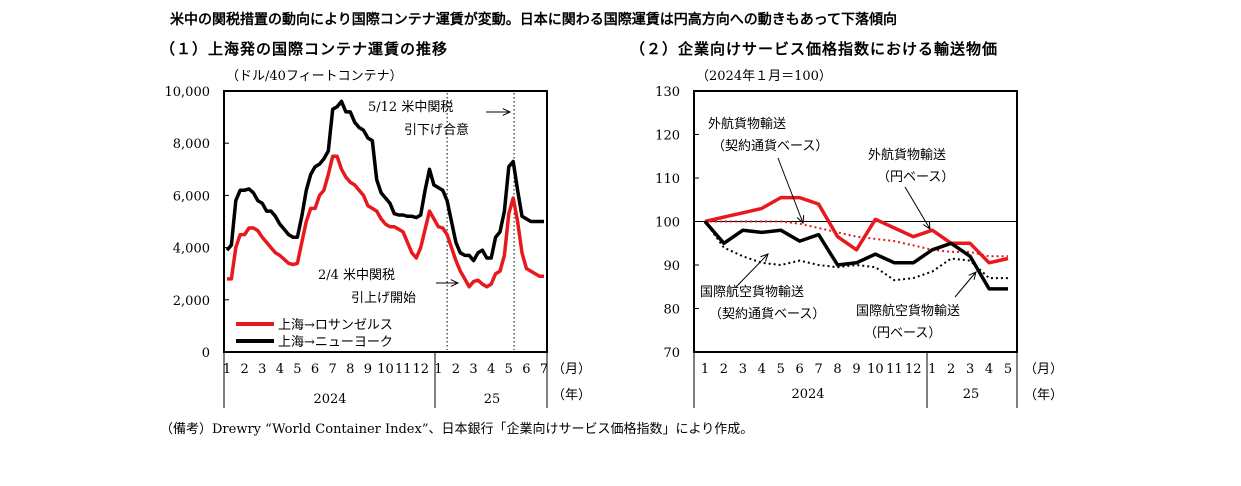 The image size is (1241, 486). I want to click on y-tick-label: 130, so click(667, 92).